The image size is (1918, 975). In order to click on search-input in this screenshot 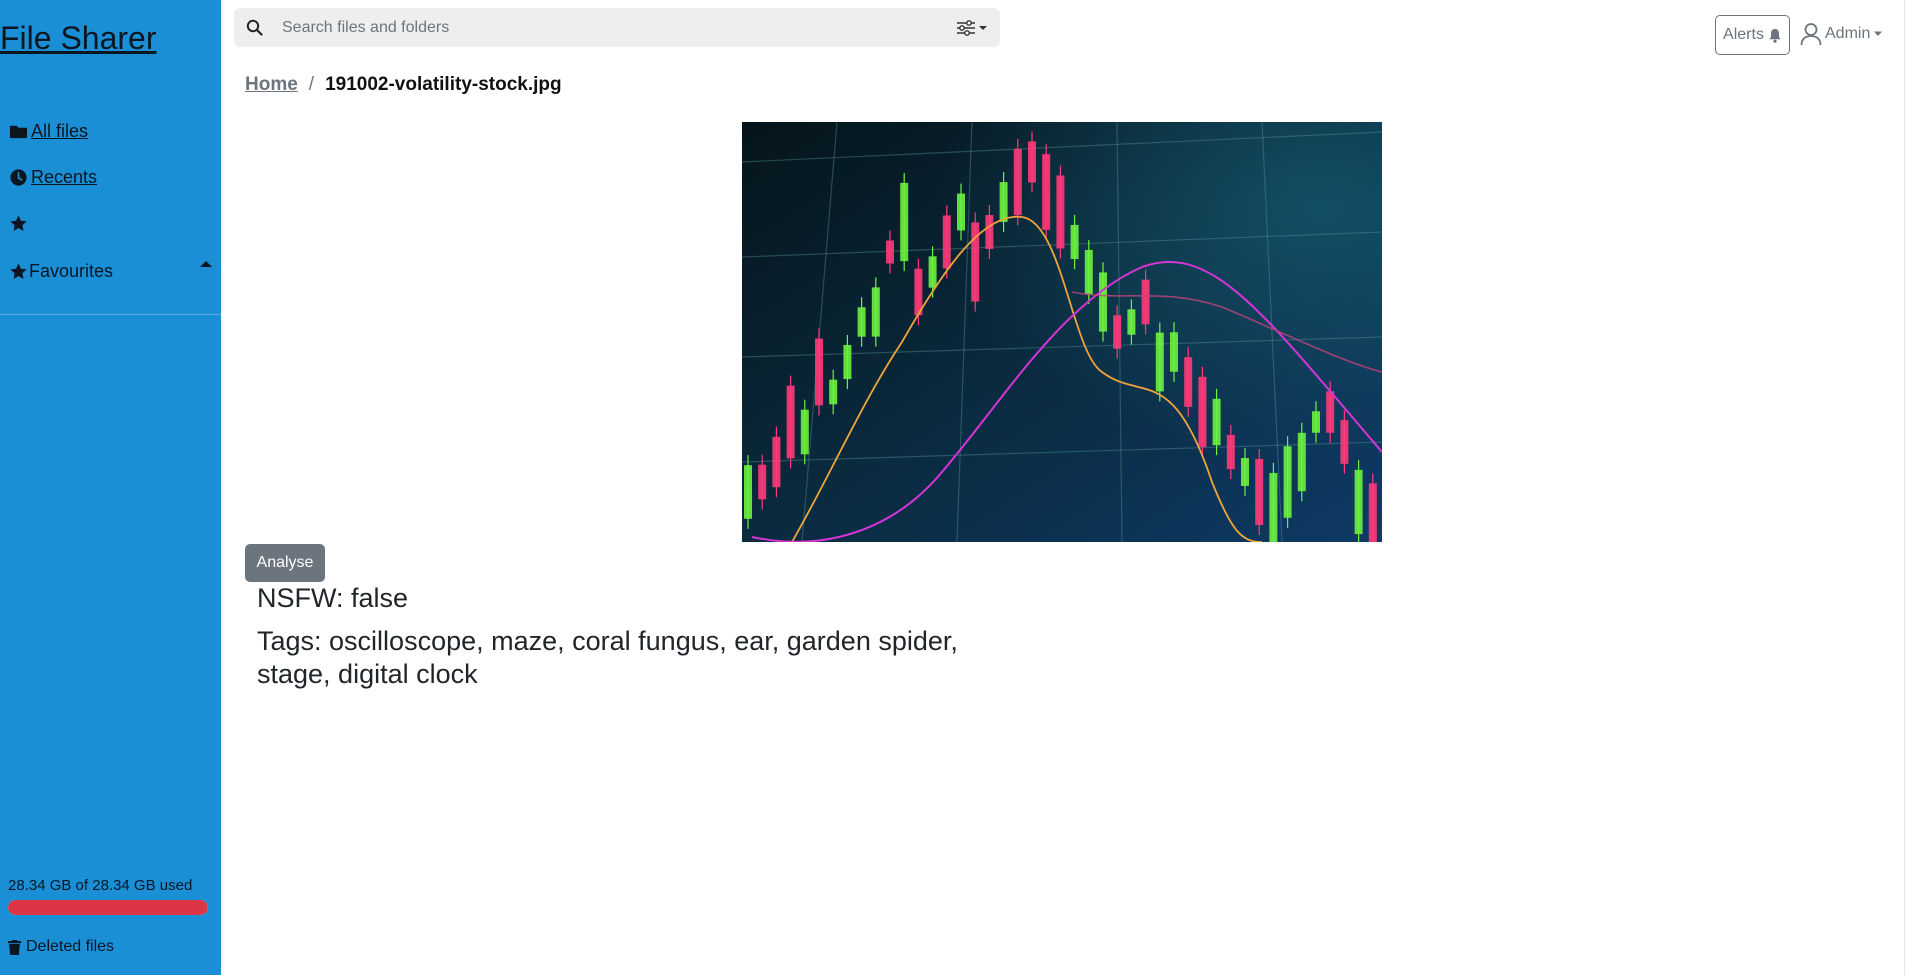, I will do `click(612, 27)`.